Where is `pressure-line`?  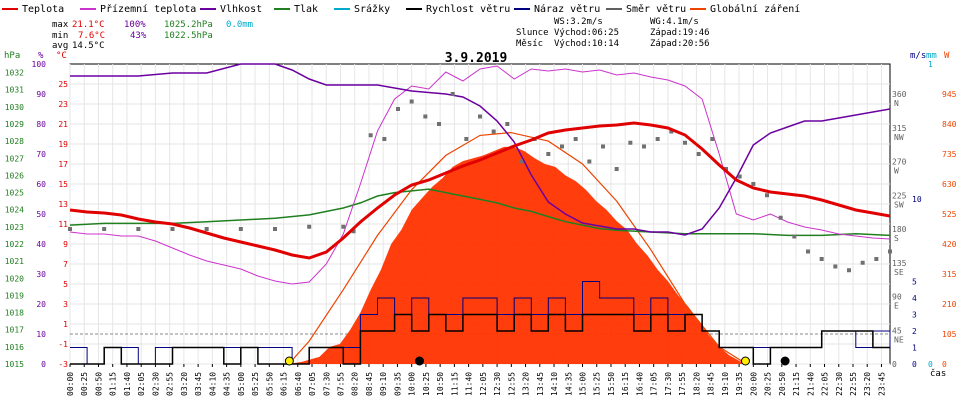
pressure-line is located at coordinates (480, 212).